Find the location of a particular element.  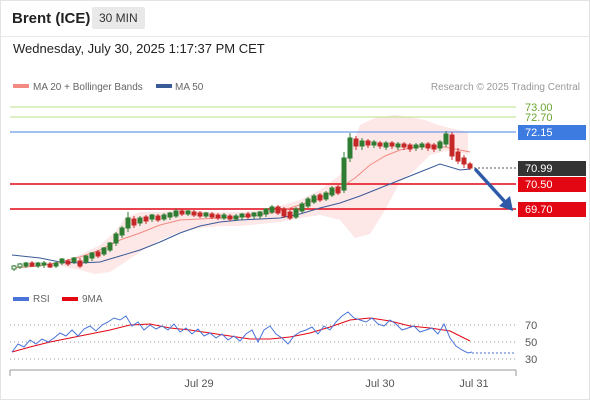

level-label-70.50: 70.50 is located at coordinates (539, 185).